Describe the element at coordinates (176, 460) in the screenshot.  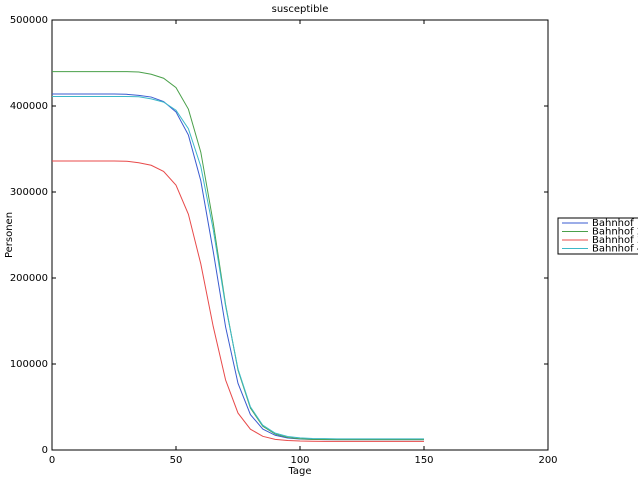
I see `x-tick-label: 50` at that location.